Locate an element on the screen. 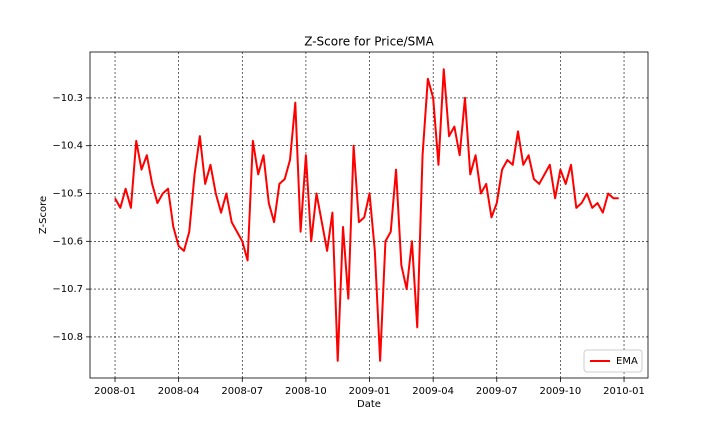 The width and height of the screenshot is (720, 432). legend-label: EMA is located at coordinates (627, 361).